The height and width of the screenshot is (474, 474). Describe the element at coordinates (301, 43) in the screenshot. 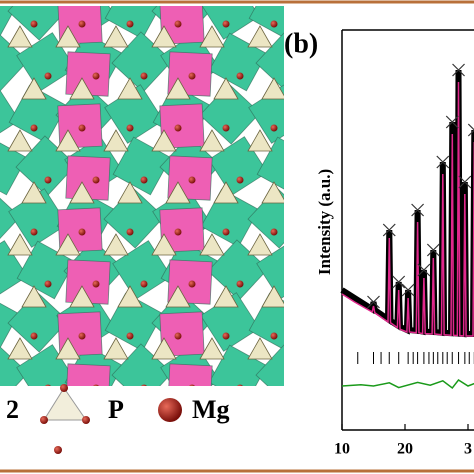

I see `panel-label: (b)` at that location.